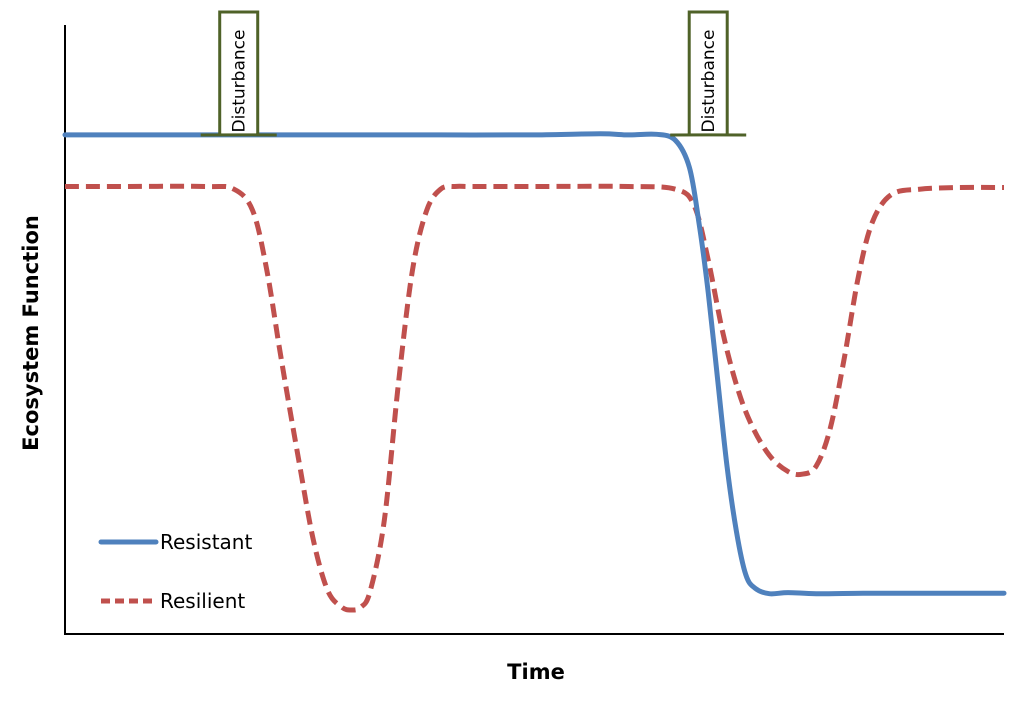 The image size is (1027, 701). What do you see at coordinates (473, 73) in the screenshot?
I see `annotation-layer: Disturbance Disturbance` at bounding box center [473, 73].